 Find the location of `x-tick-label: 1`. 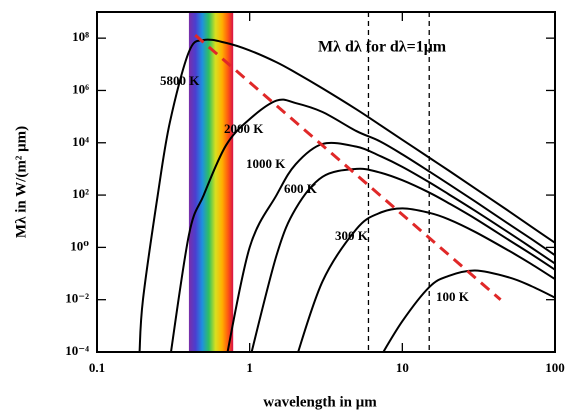

x-tick-label: 1 is located at coordinates (249, 367).